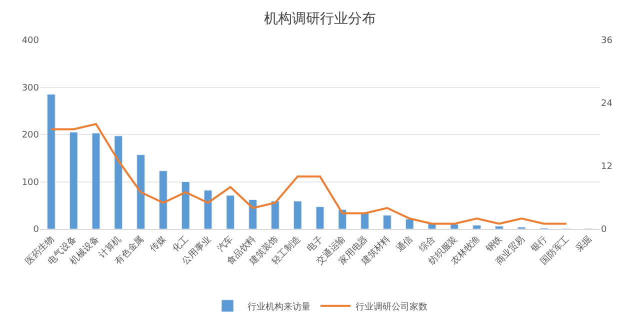 This screenshot has height=333, width=640. What do you see at coordinates (279, 306) in the screenshot?
I see `legend-label: 行业机构来访量` at bounding box center [279, 306].